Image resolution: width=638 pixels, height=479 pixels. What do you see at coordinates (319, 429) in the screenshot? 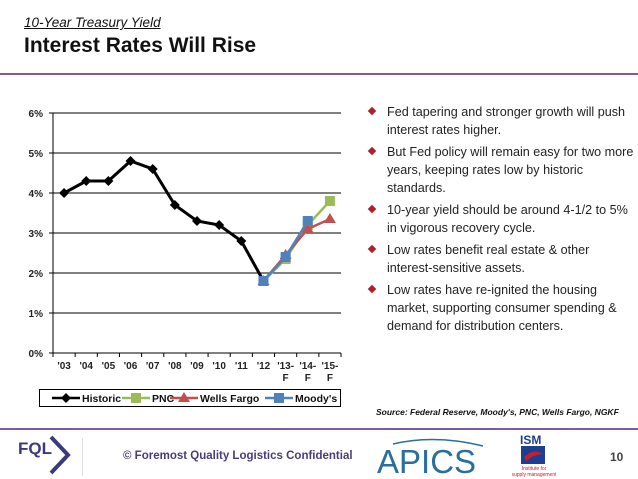
I see `footer-divider` at bounding box center [319, 429].